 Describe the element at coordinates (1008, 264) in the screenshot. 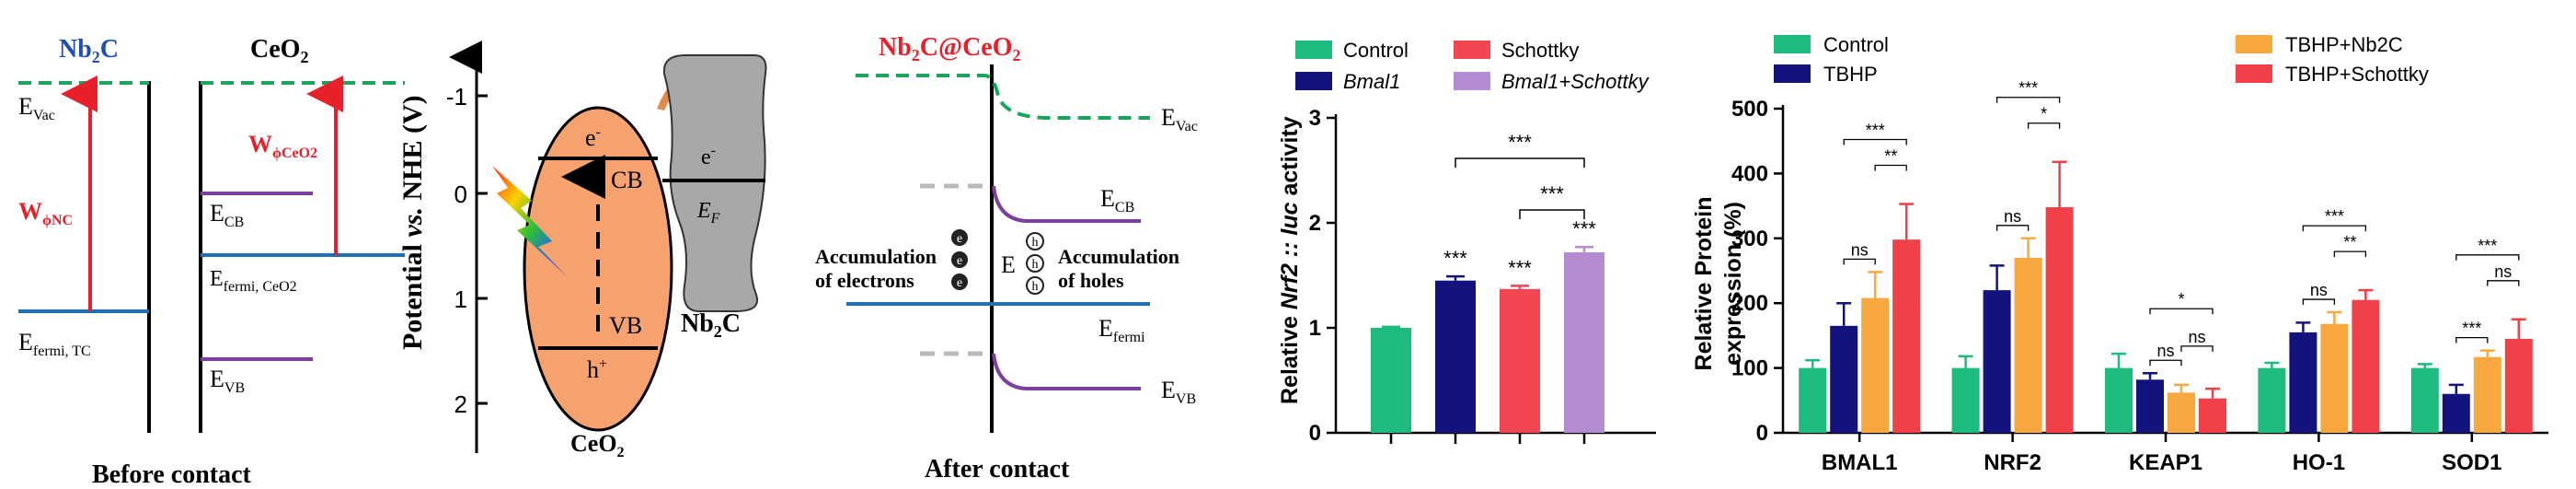

I see `electric-field-label: E` at that location.